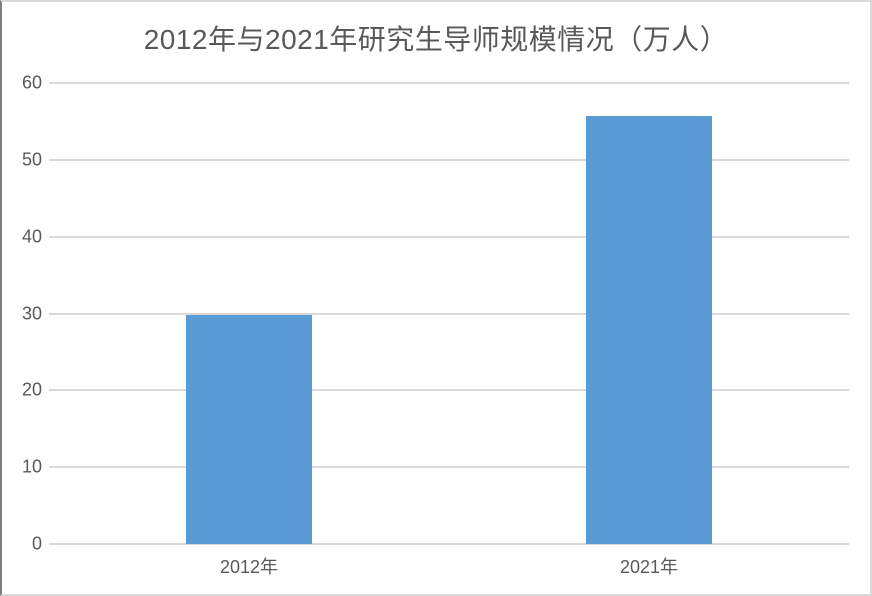 This screenshot has width=872, height=596. I want to click on y-axis-tick-label: 10, so click(31, 466).